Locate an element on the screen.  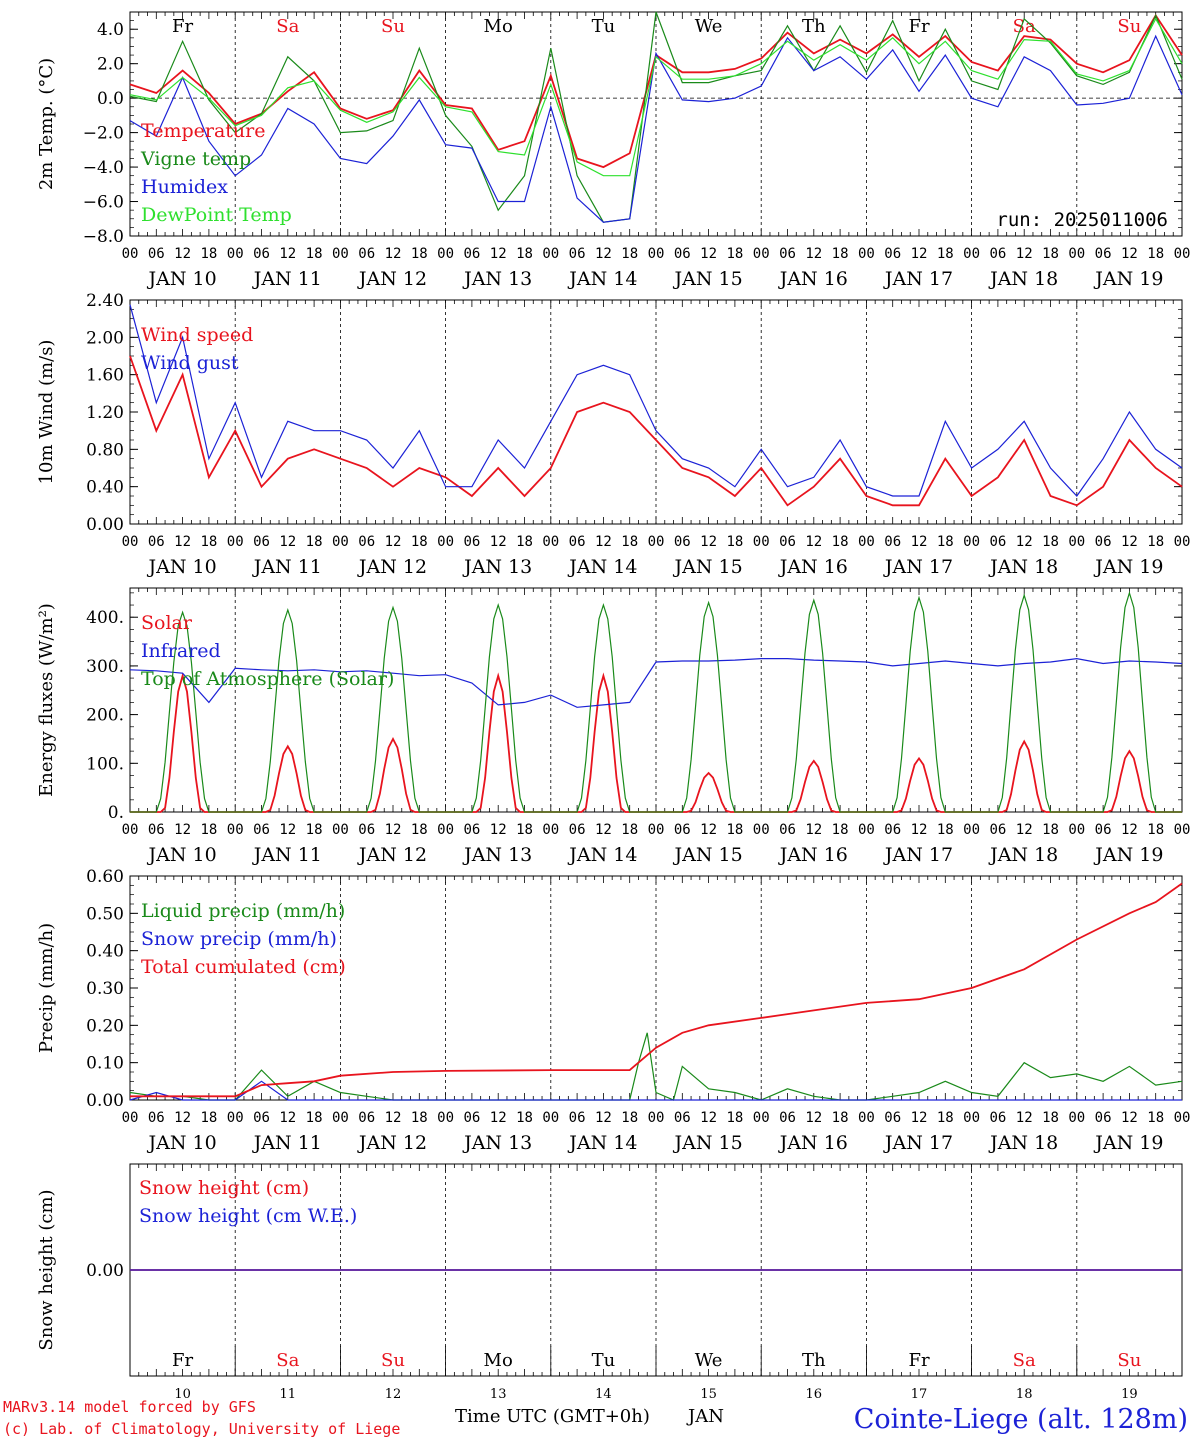
legend-entry: Liquid precip (mm/h) is located at coordinates (243, 911).